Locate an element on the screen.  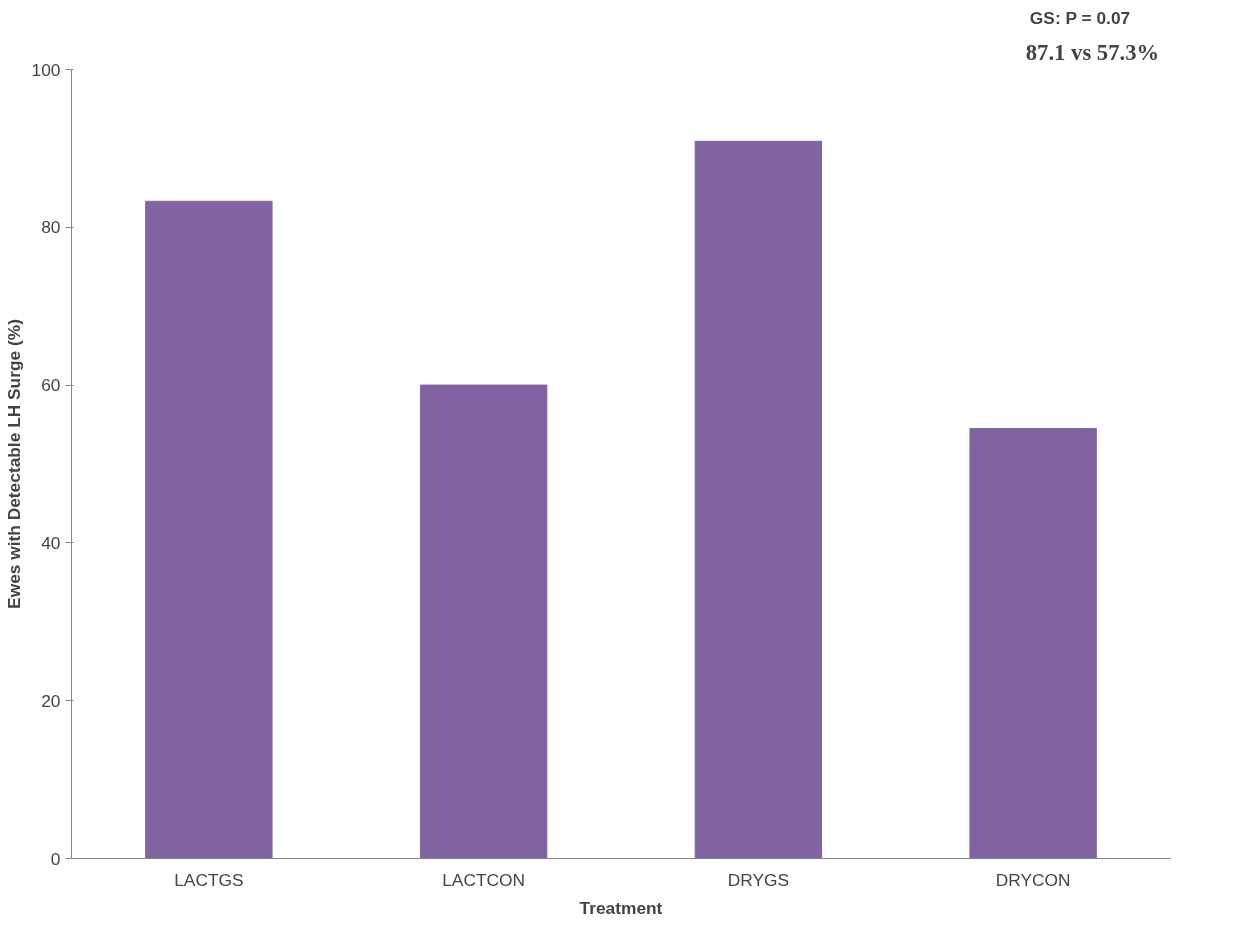
y-tick-label: 60 is located at coordinates (51, 385).